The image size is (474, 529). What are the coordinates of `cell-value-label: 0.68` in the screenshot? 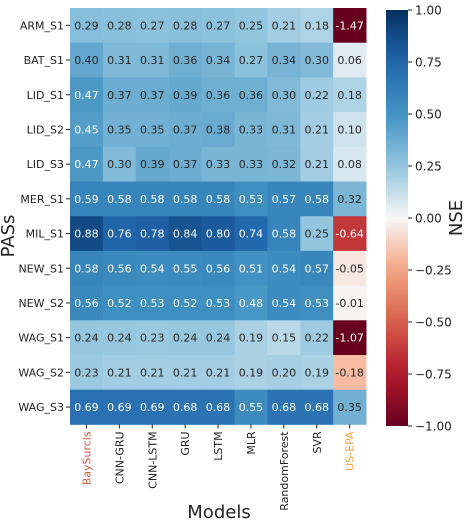 It's located at (317, 407).